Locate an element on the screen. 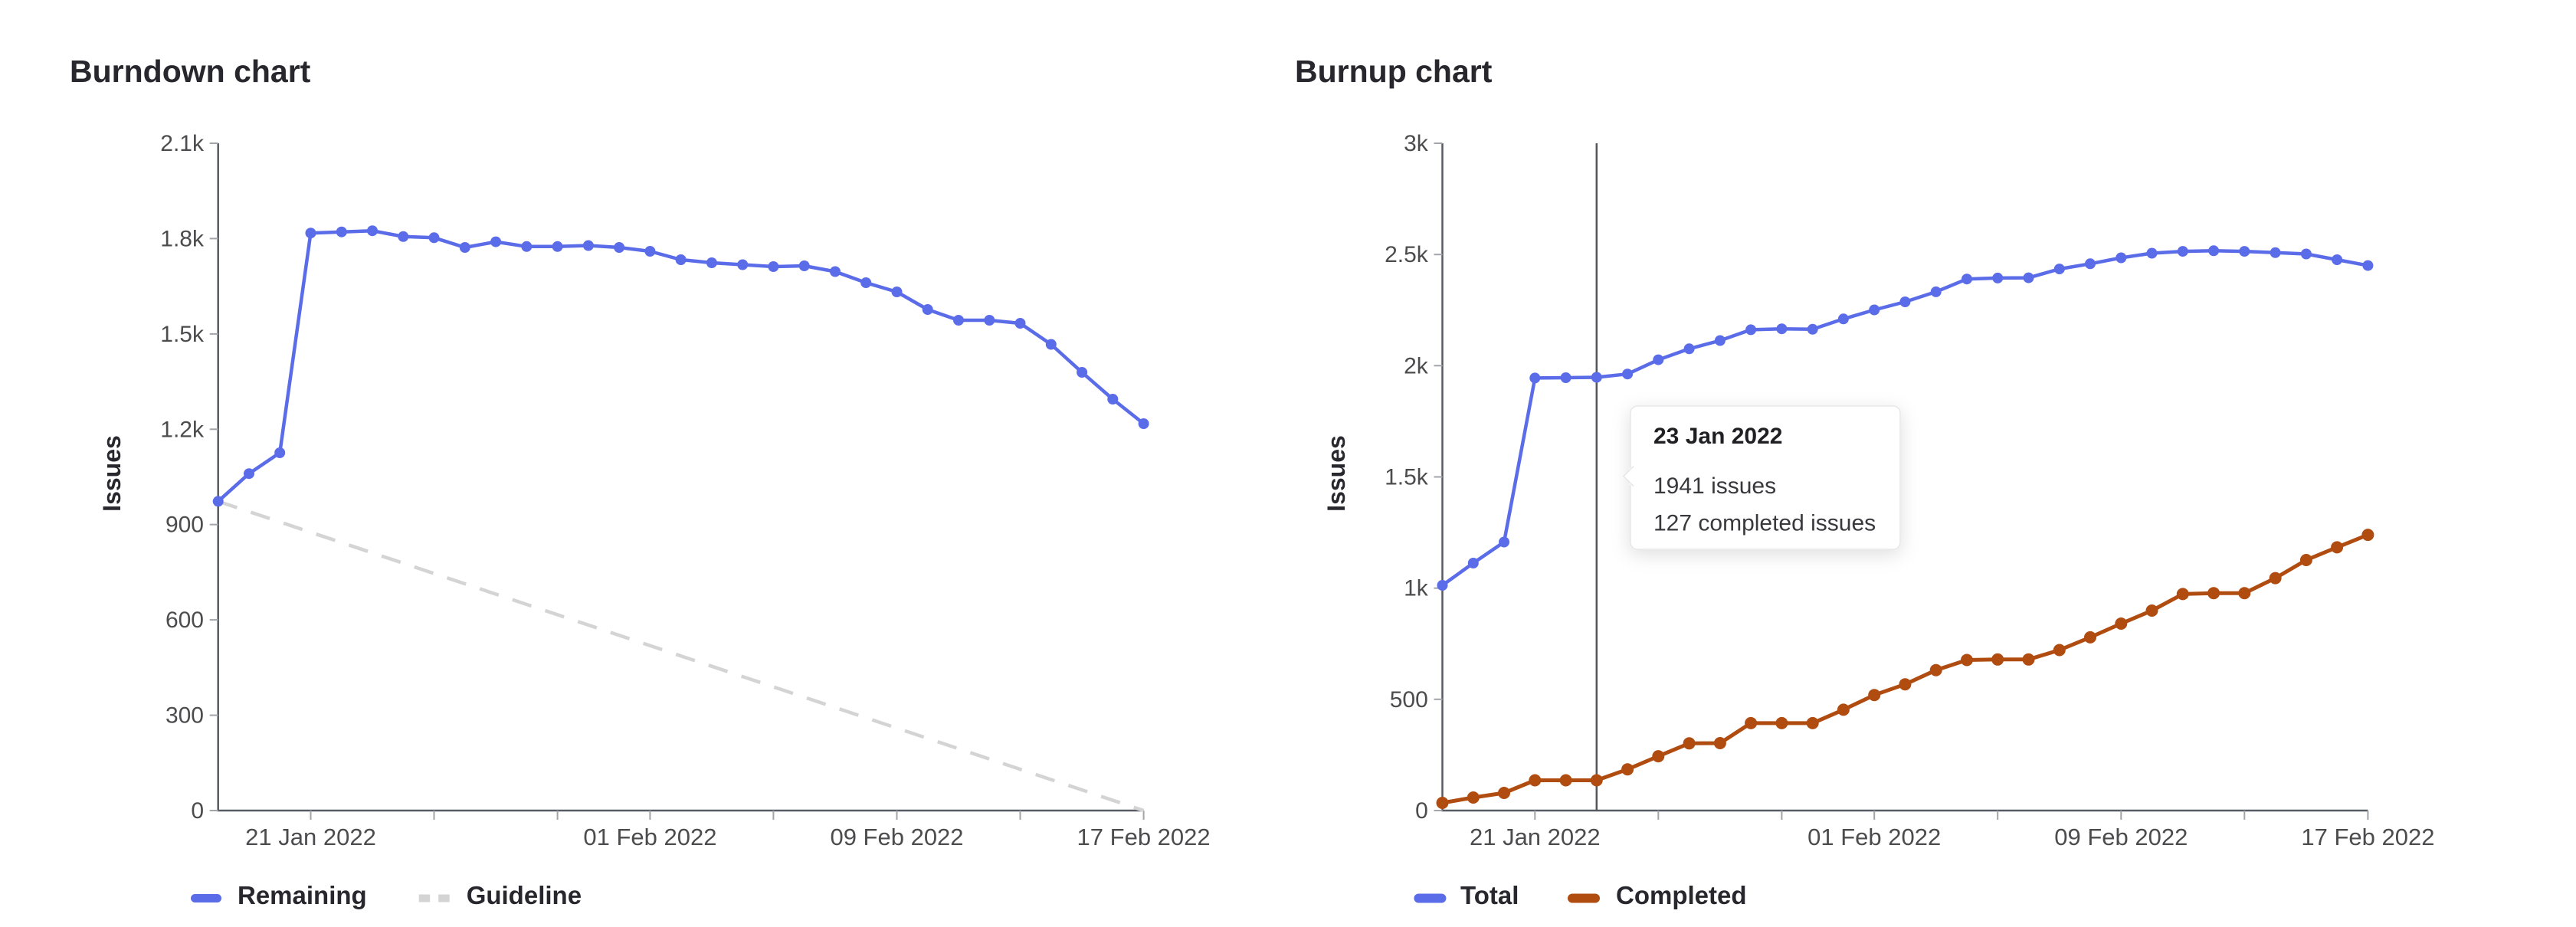 This screenshot has width=2576, height=927. svg-text: 23 Jan 2022 is located at coordinates (1718, 436).